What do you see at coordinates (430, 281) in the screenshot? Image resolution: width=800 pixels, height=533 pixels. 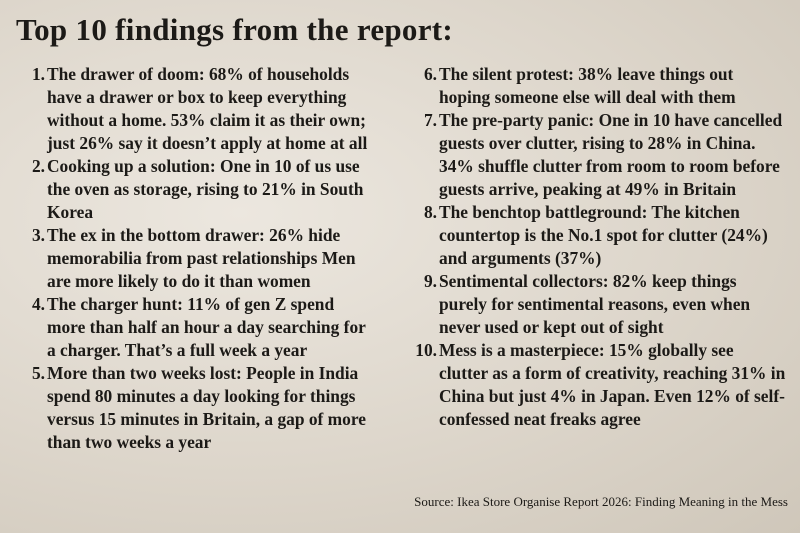 I see `finding-number: 9.` at bounding box center [430, 281].